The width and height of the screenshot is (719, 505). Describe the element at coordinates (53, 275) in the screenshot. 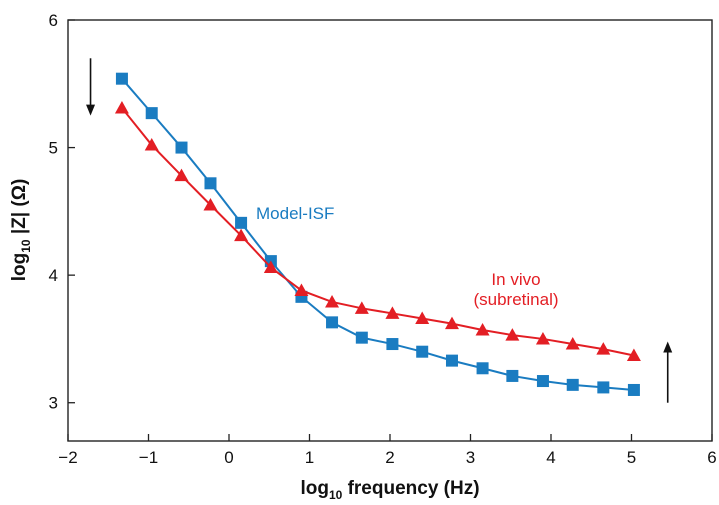

I see `y-tick-label: 4` at that location.